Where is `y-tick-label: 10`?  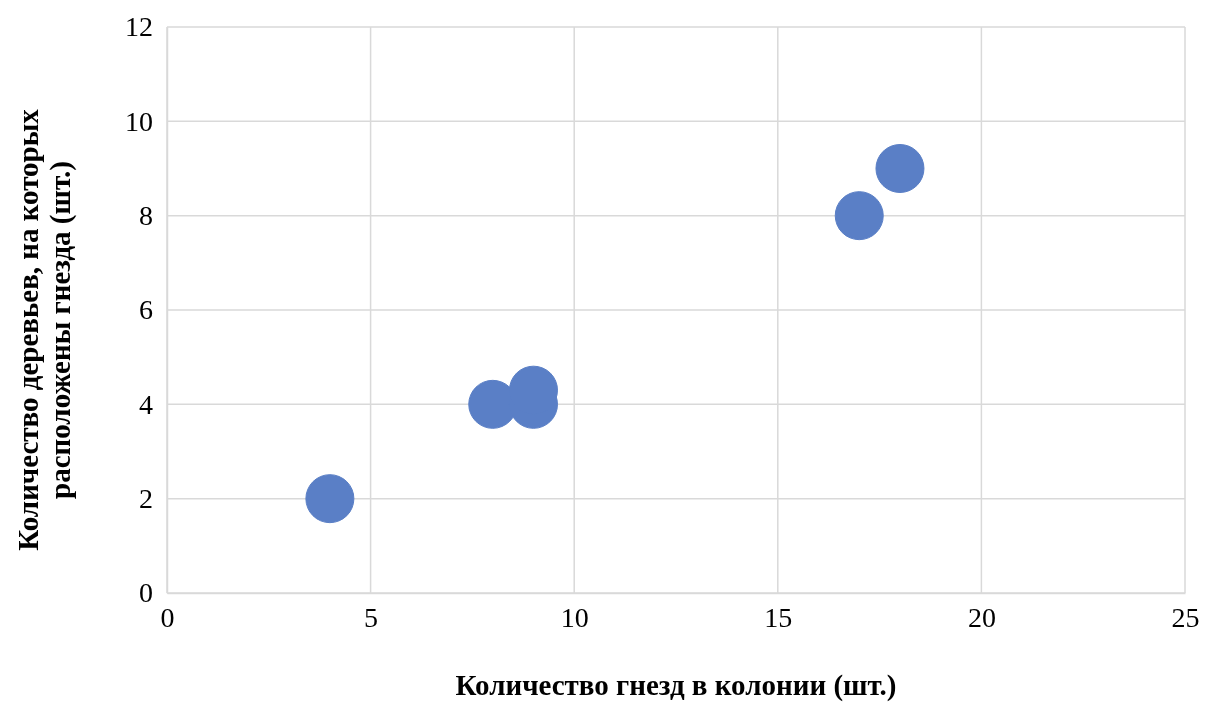
y-tick-label: 10 is located at coordinates (139, 121).